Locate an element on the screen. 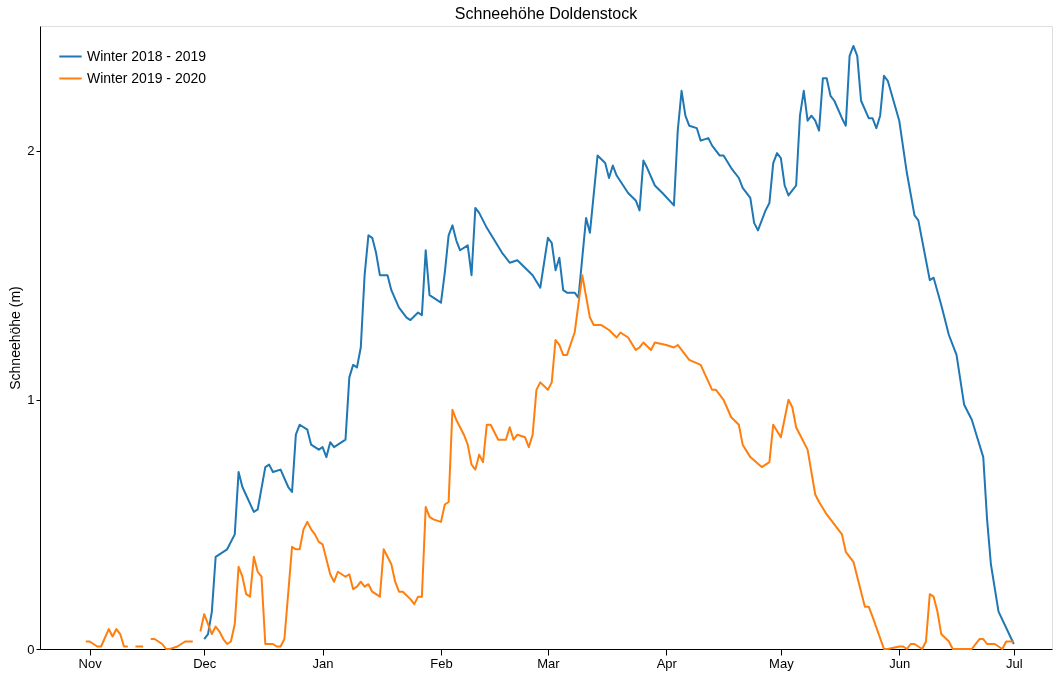 This screenshot has width=1056, height=676. y-tick-label: 0 is located at coordinates (31, 649).